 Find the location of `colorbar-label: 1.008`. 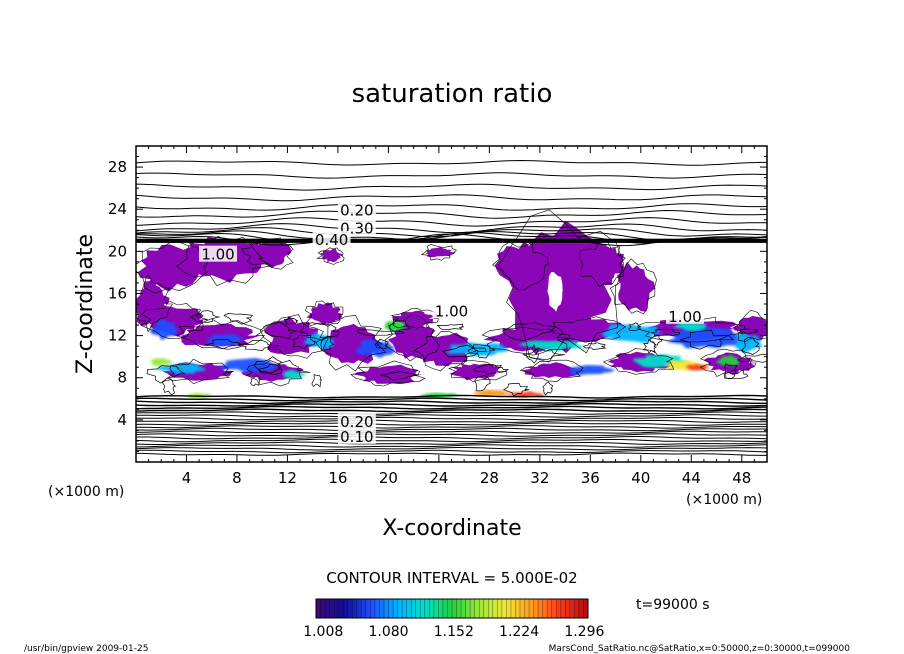

colorbar-label: 1.008 is located at coordinates (323, 632).